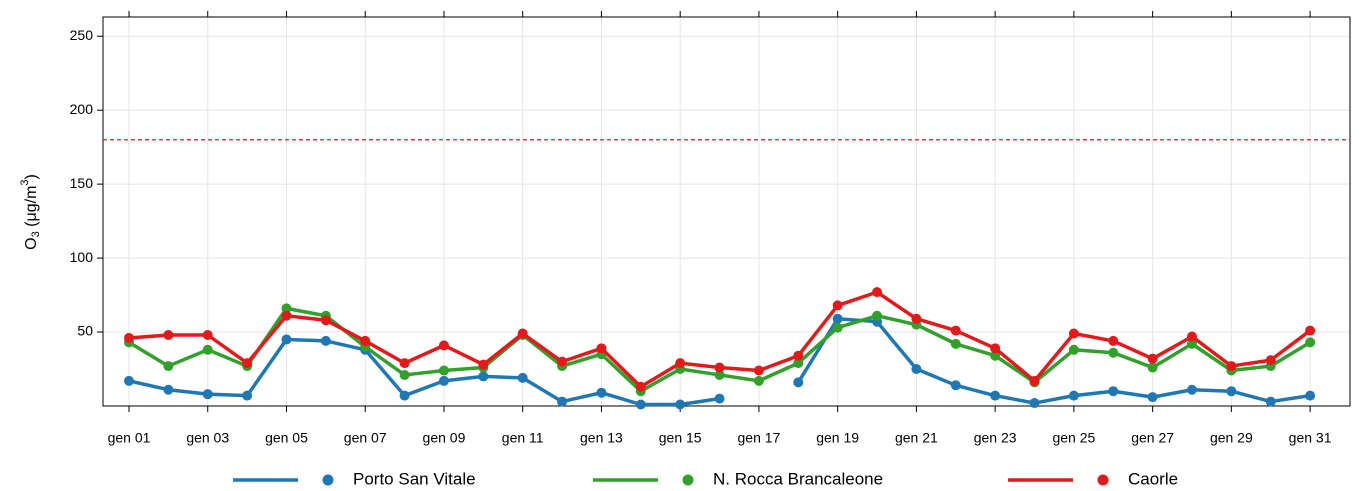 The image size is (1365, 491). I want to click on y-axis-label: O3 (μg/m3), so click(30, 212).